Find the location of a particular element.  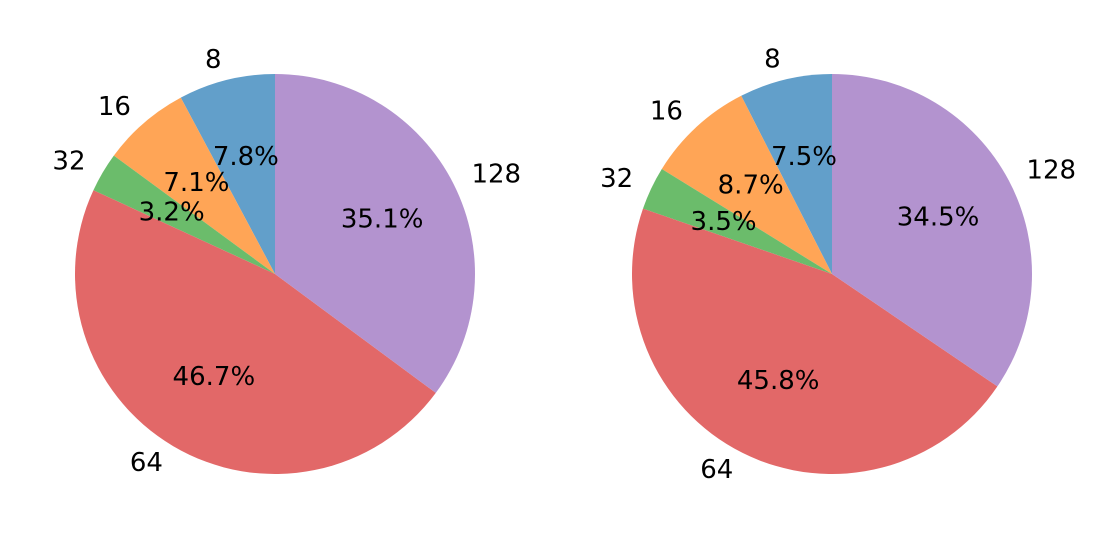

slice-percent-label: 8.7% is located at coordinates (751, 185).